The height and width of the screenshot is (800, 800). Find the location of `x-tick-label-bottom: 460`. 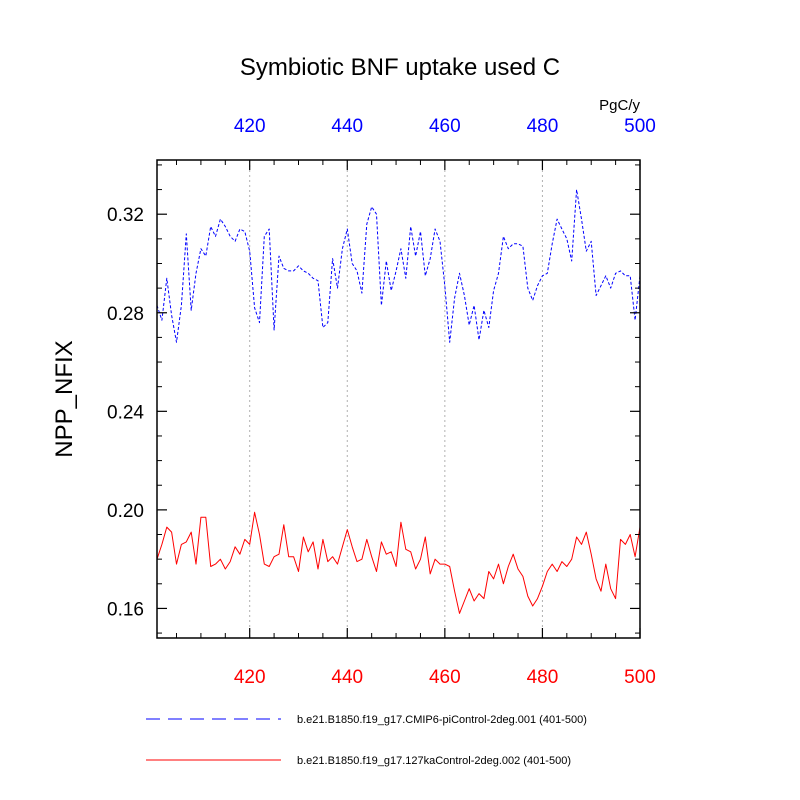

x-tick-label-bottom: 460 is located at coordinates (445, 677).